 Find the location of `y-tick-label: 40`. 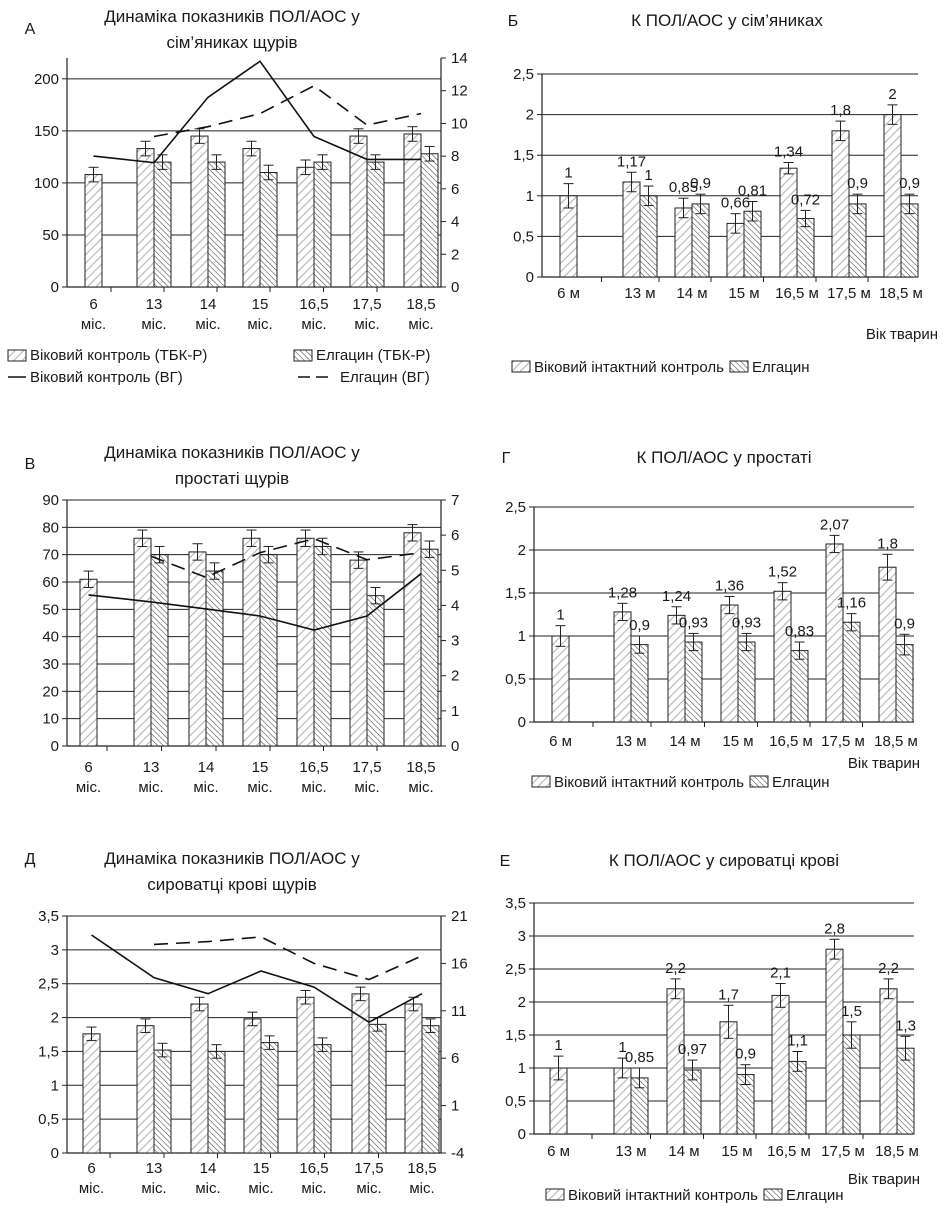

y-tick-label: 40 is located at coordinates (50, 637).